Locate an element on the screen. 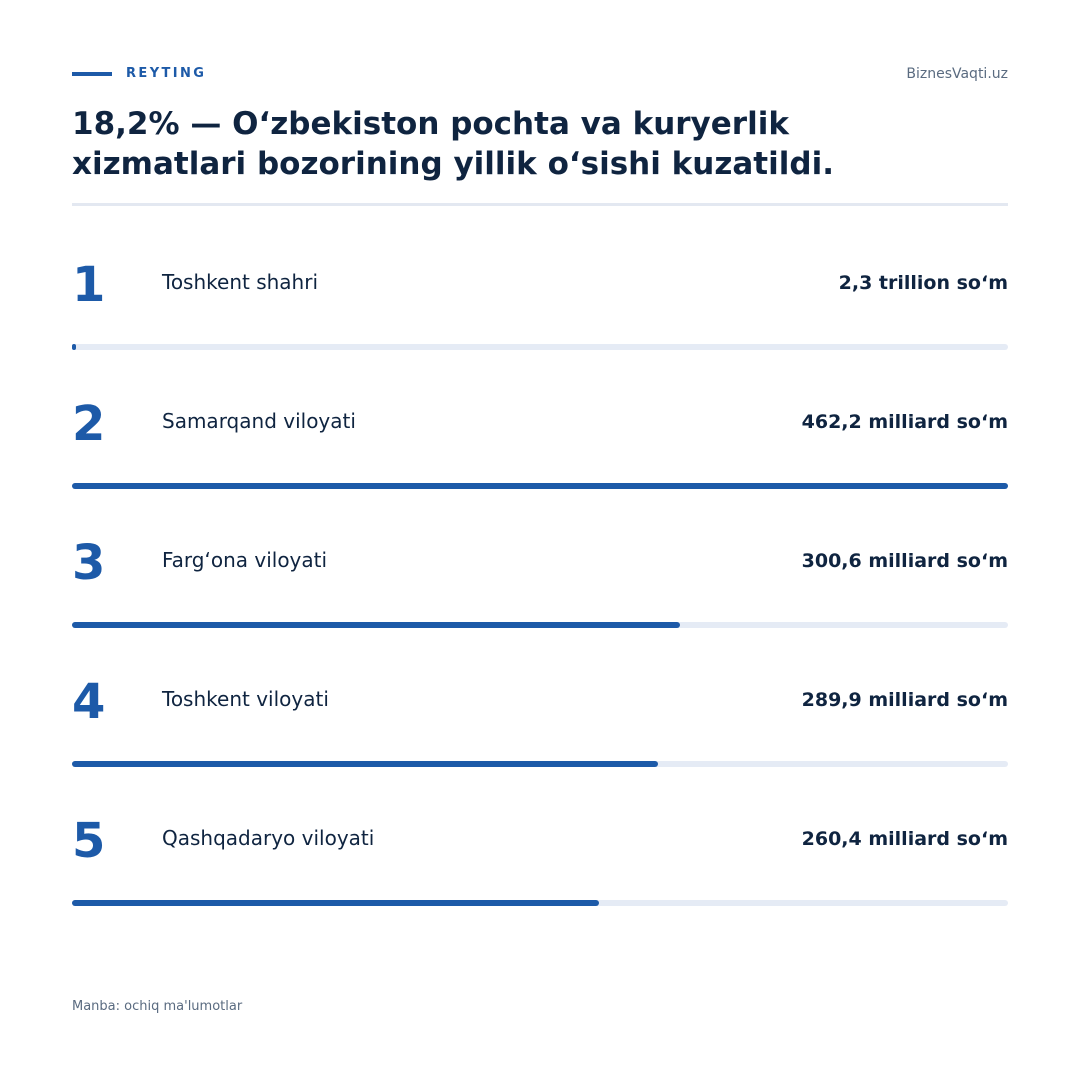  rank-number: 1 is located at coordinates (89, 285).